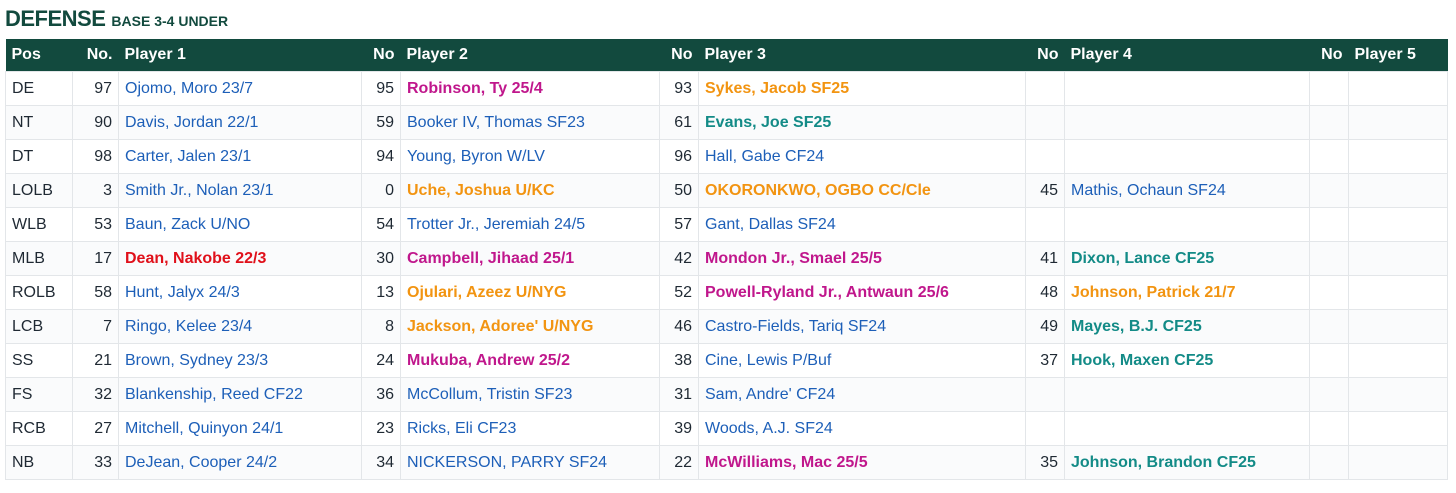  I want to click on col-header-player-1: Player 1, so click(240, 55).